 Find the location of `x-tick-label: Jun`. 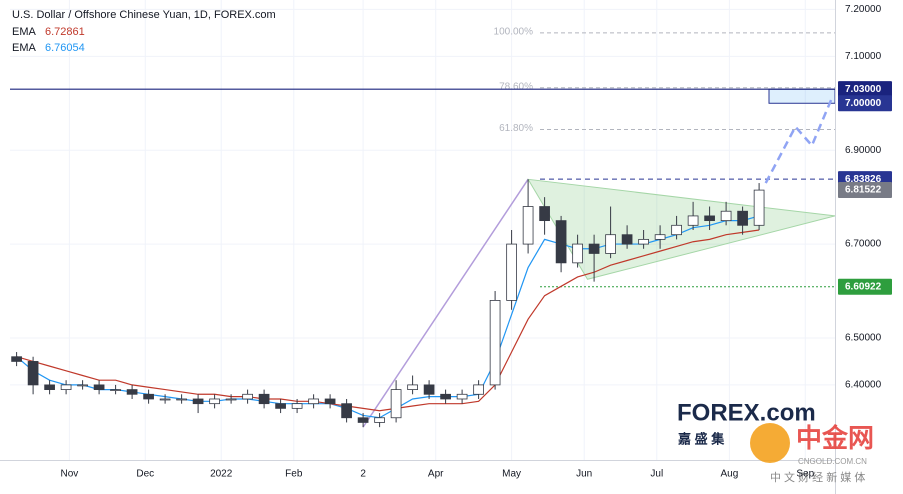

x-tick-label: Jun is located at coordinates (584, 474).